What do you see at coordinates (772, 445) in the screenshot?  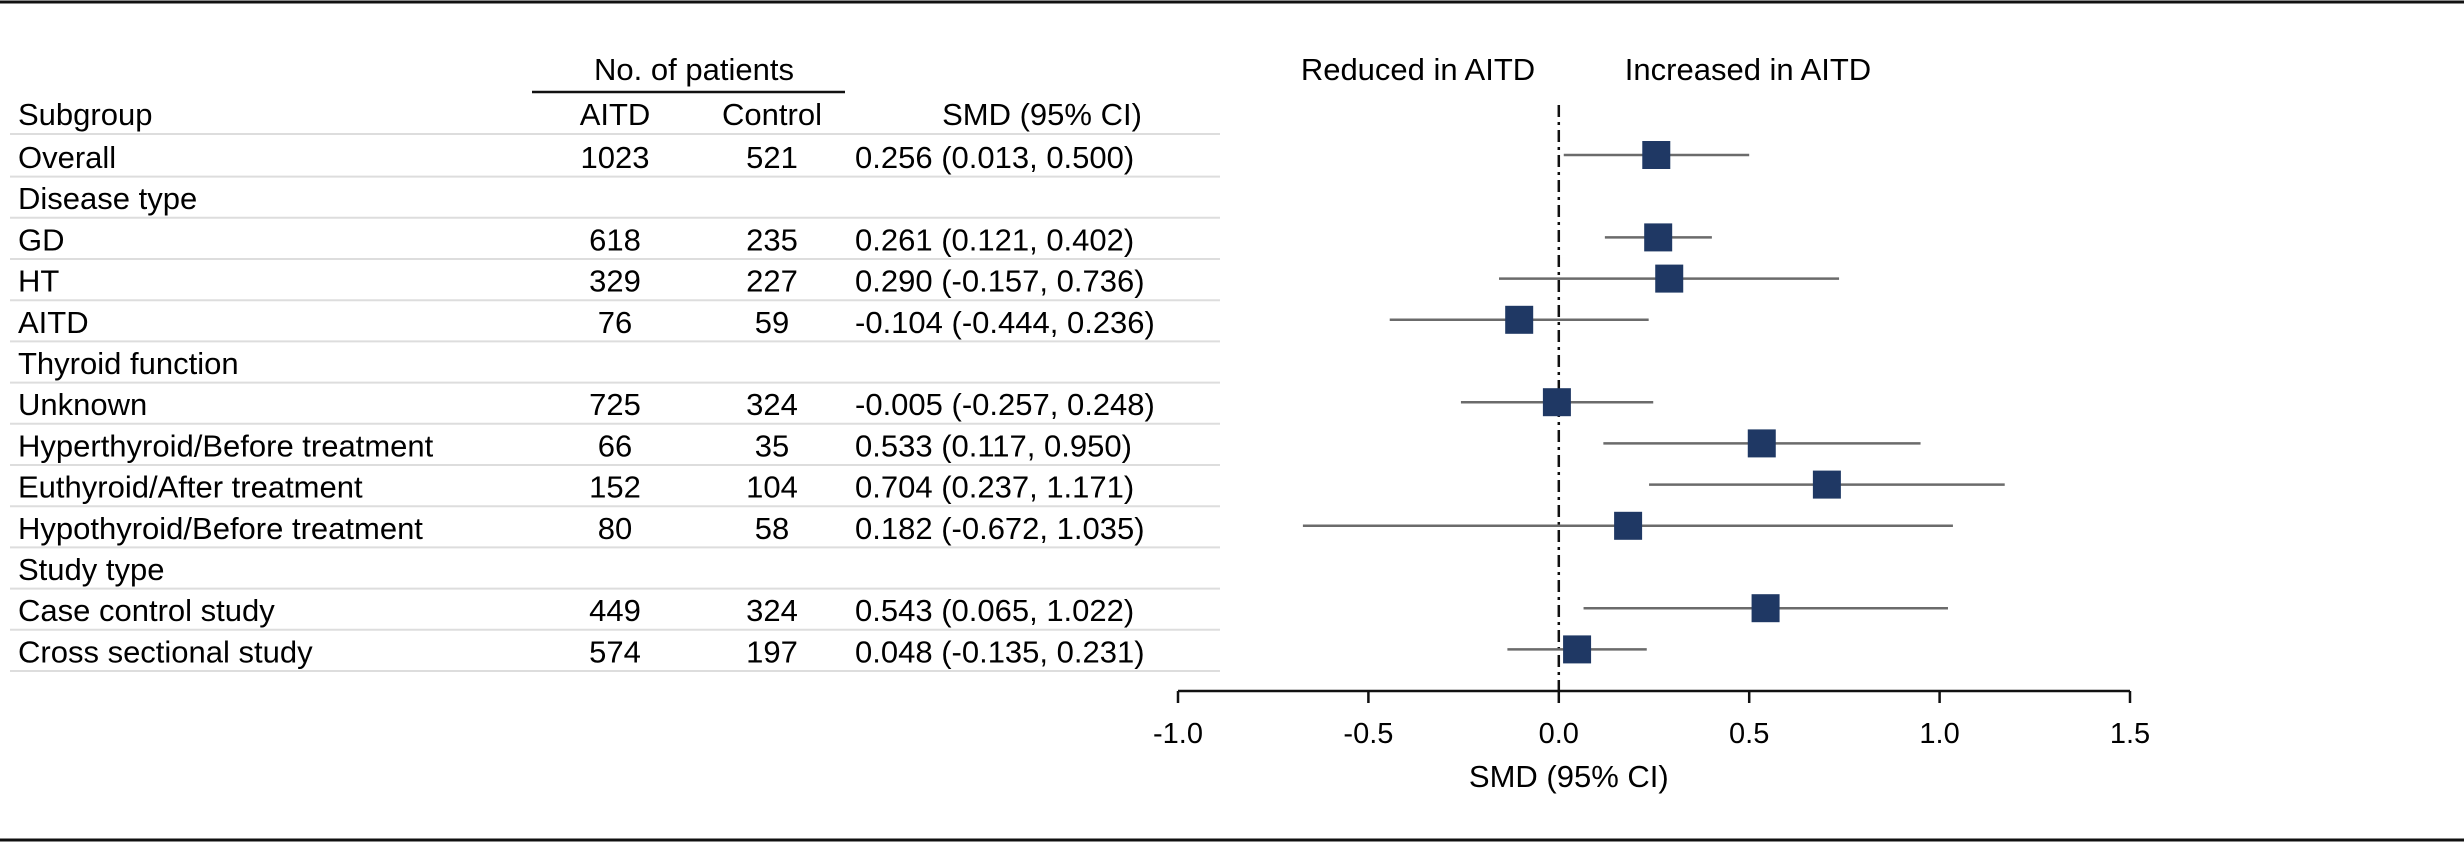 I see `cell-control-count: 35` at bounding box center [772, 445].